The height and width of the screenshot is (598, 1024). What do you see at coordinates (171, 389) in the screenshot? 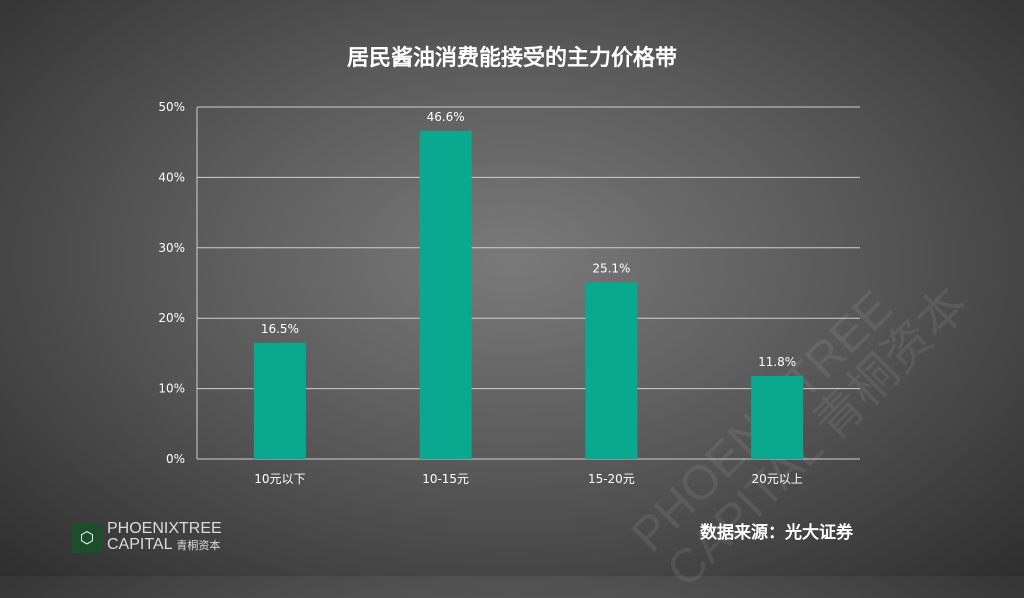
I see `y-tick-label: 10%` at bounding box center [171, 389].